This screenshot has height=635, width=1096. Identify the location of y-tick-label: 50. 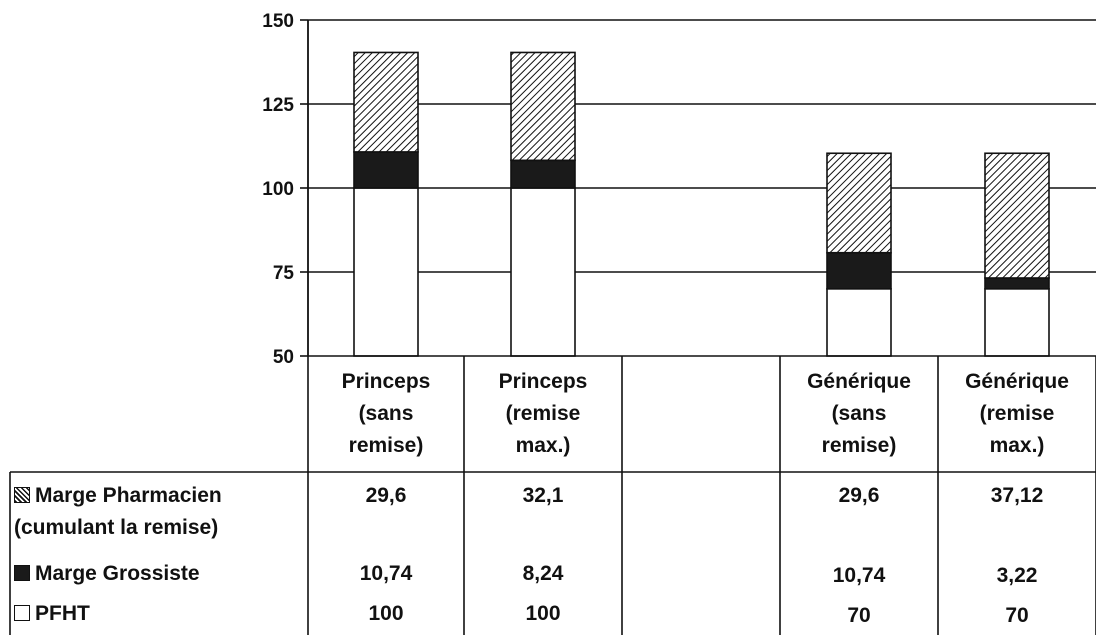
(283, 357).